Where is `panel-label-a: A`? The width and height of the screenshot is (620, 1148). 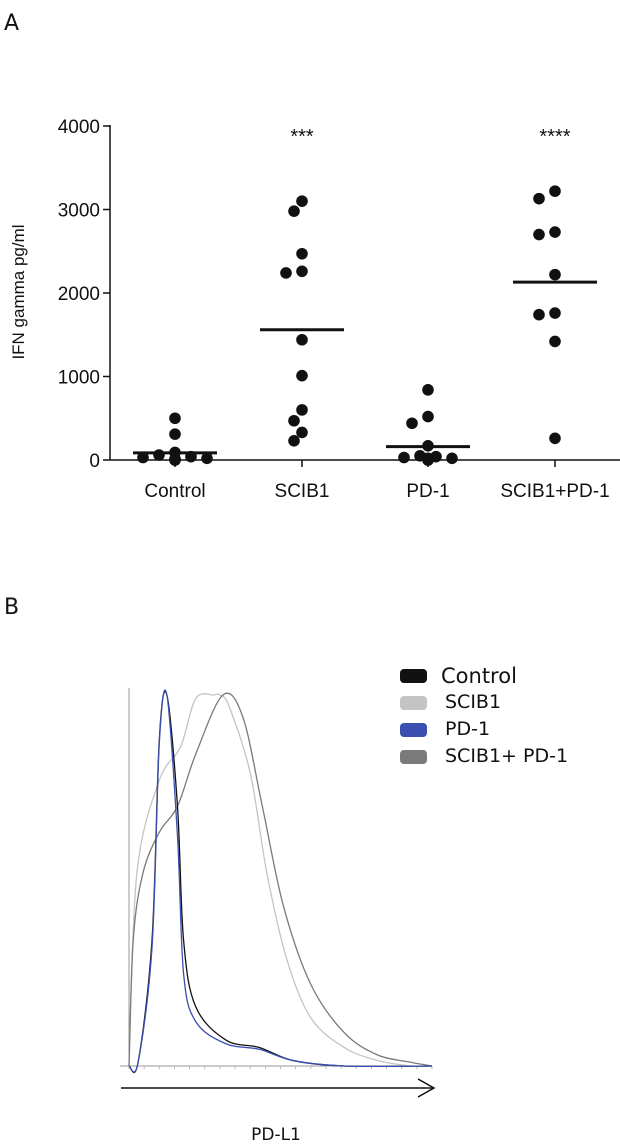
panel-label-a: A is located at coordinates (11, 23).